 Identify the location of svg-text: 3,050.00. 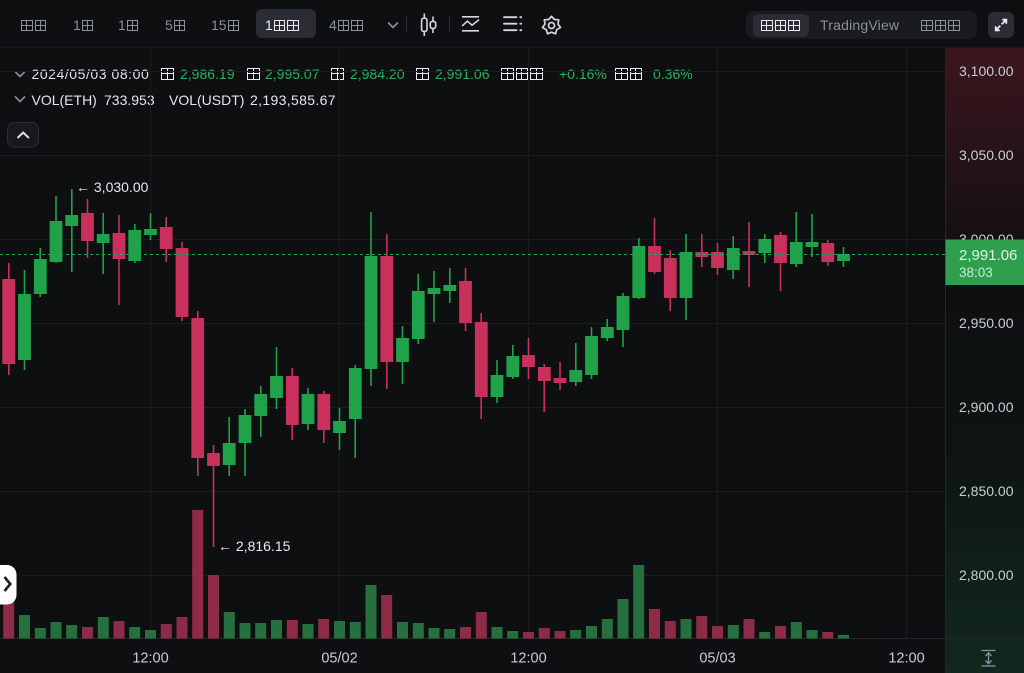
(986, 155).